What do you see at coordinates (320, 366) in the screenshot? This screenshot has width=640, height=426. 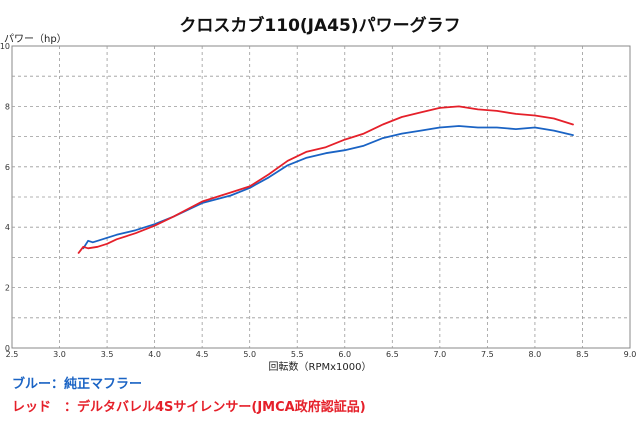 I see `x-axis-label: 回転数（RPMx1000）` at bounding box center [320, 366].